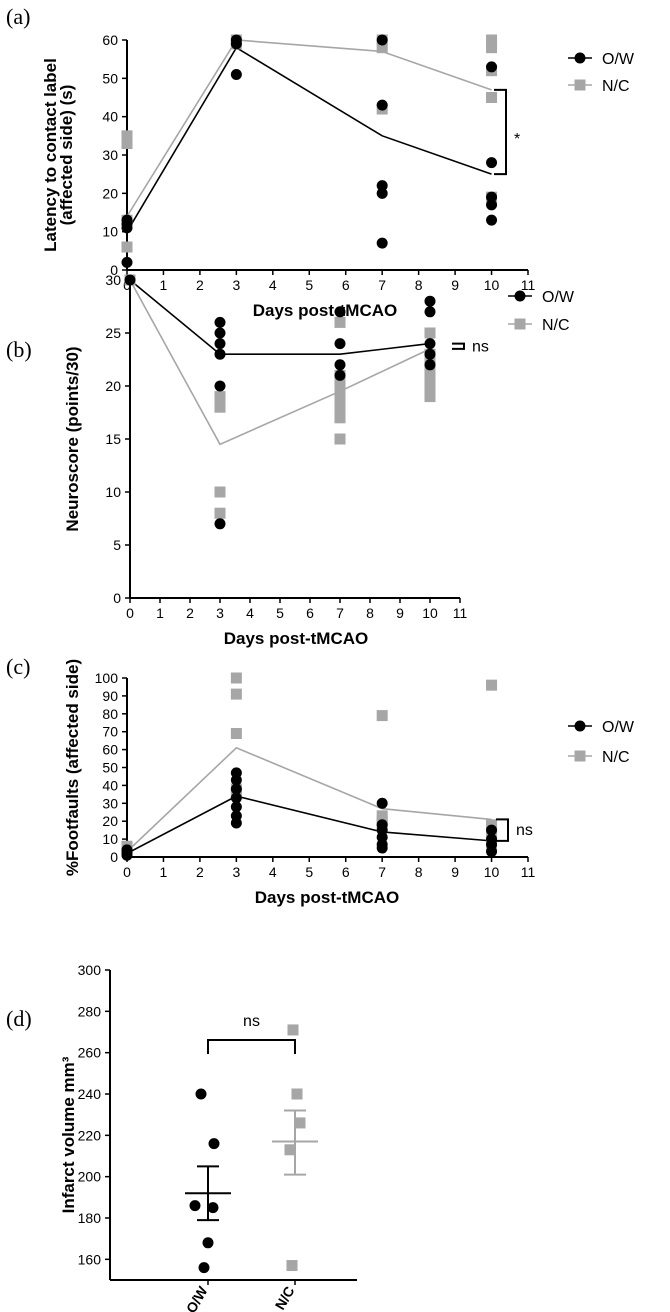  I want to click on y-axis-title: (affected side) (s), so click(66, 155).